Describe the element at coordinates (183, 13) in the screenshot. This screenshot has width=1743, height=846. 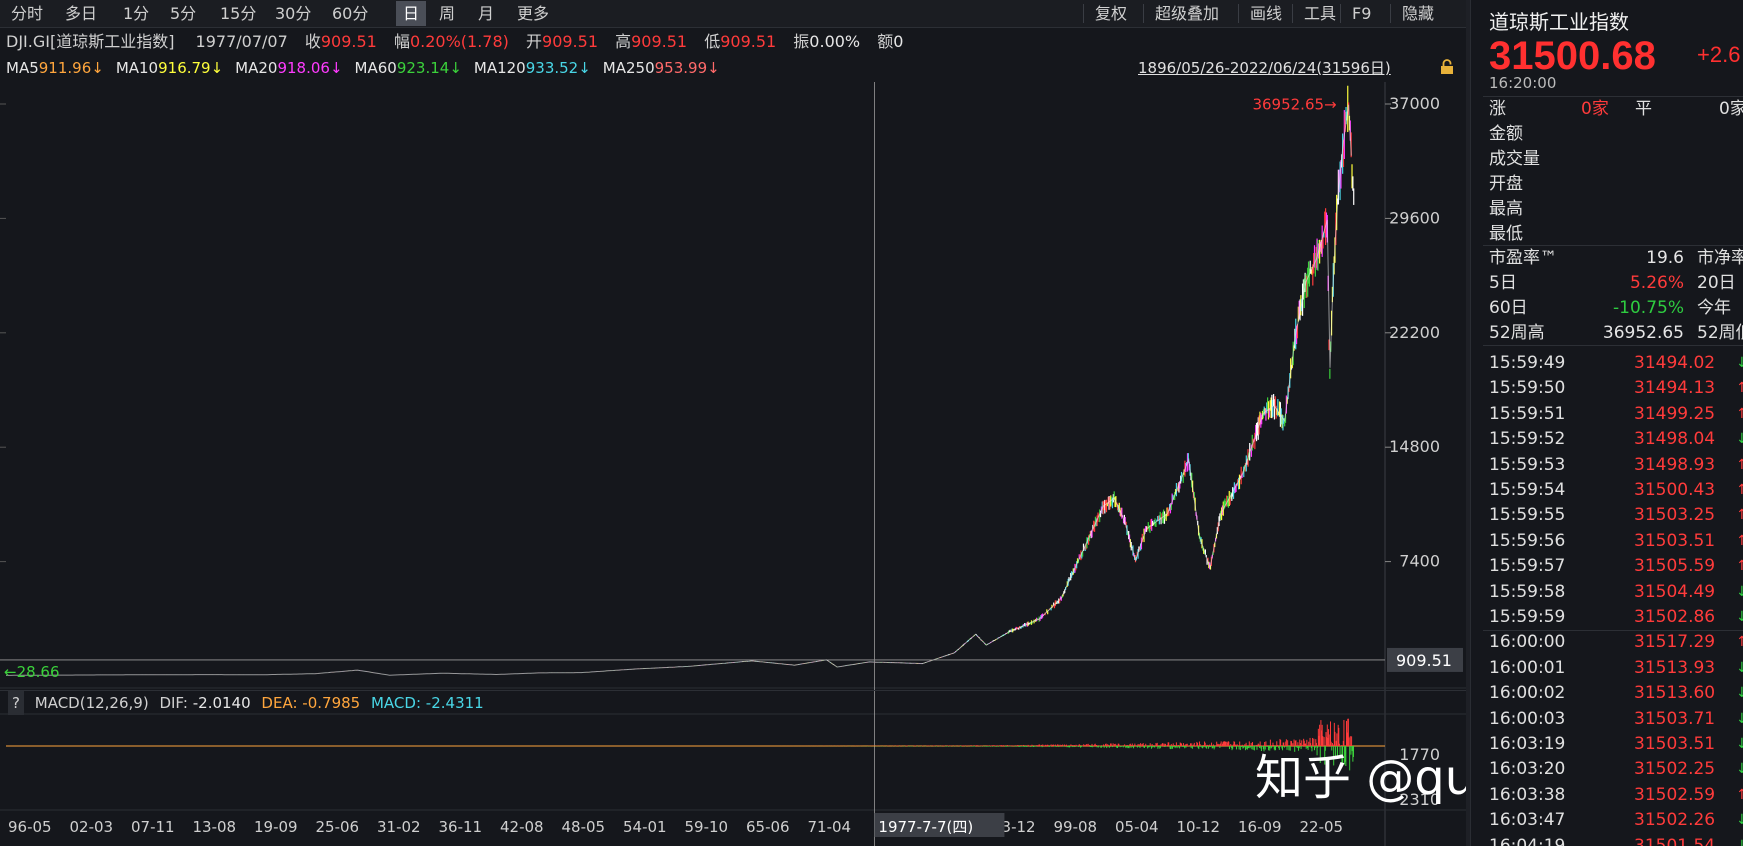
I see `period-tab-3: 5分` at that location.